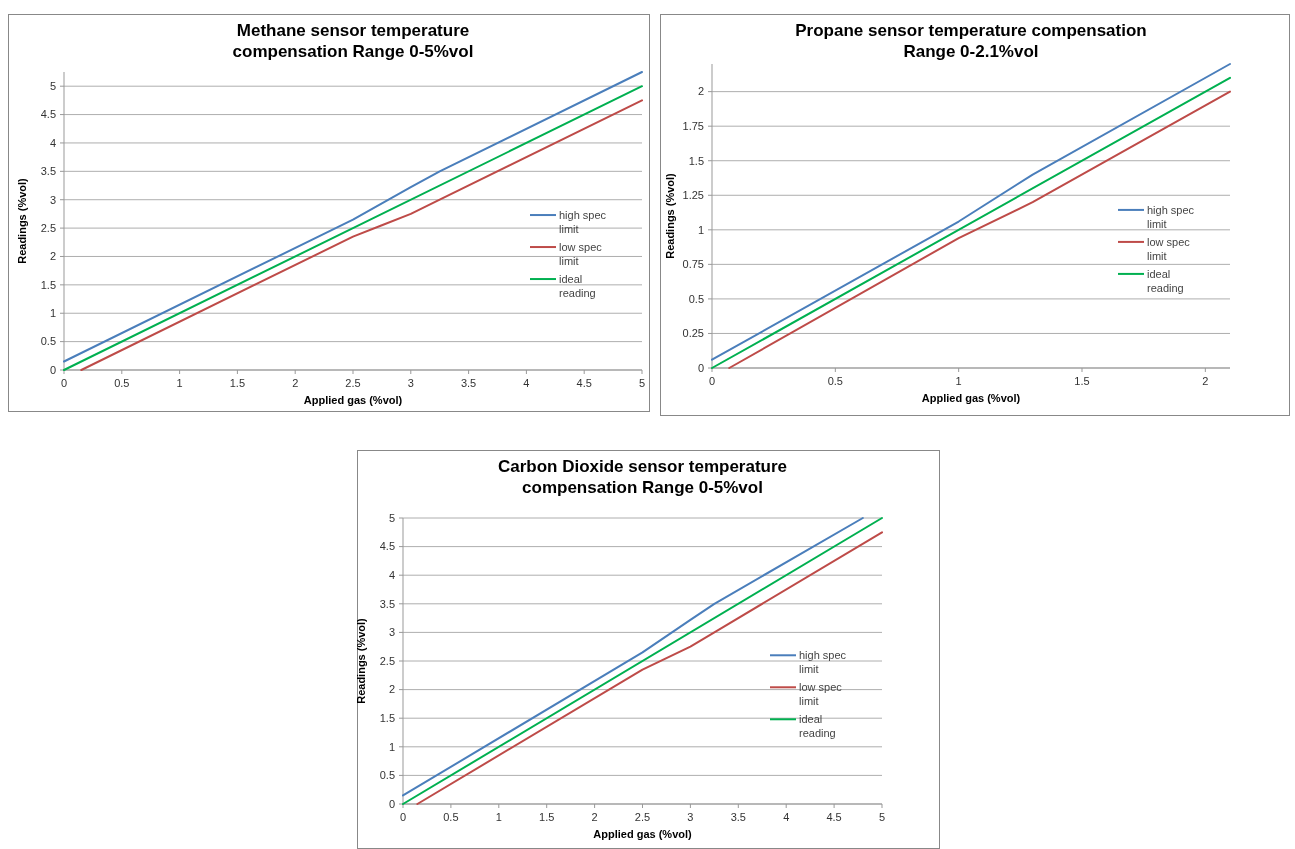 The width and height of the screenshot is (1295, 849). What do you see at coordinates (693, 126) in the screenshot?
I see `y-tick-label: 1.75` at bounding box center [693, 126].